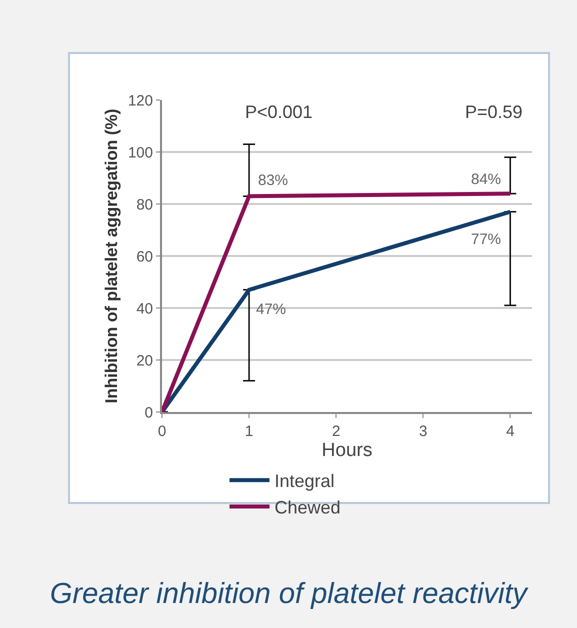 The image size is (577, 628). I want to click on x-tick-label: 0, so click(162, 431).